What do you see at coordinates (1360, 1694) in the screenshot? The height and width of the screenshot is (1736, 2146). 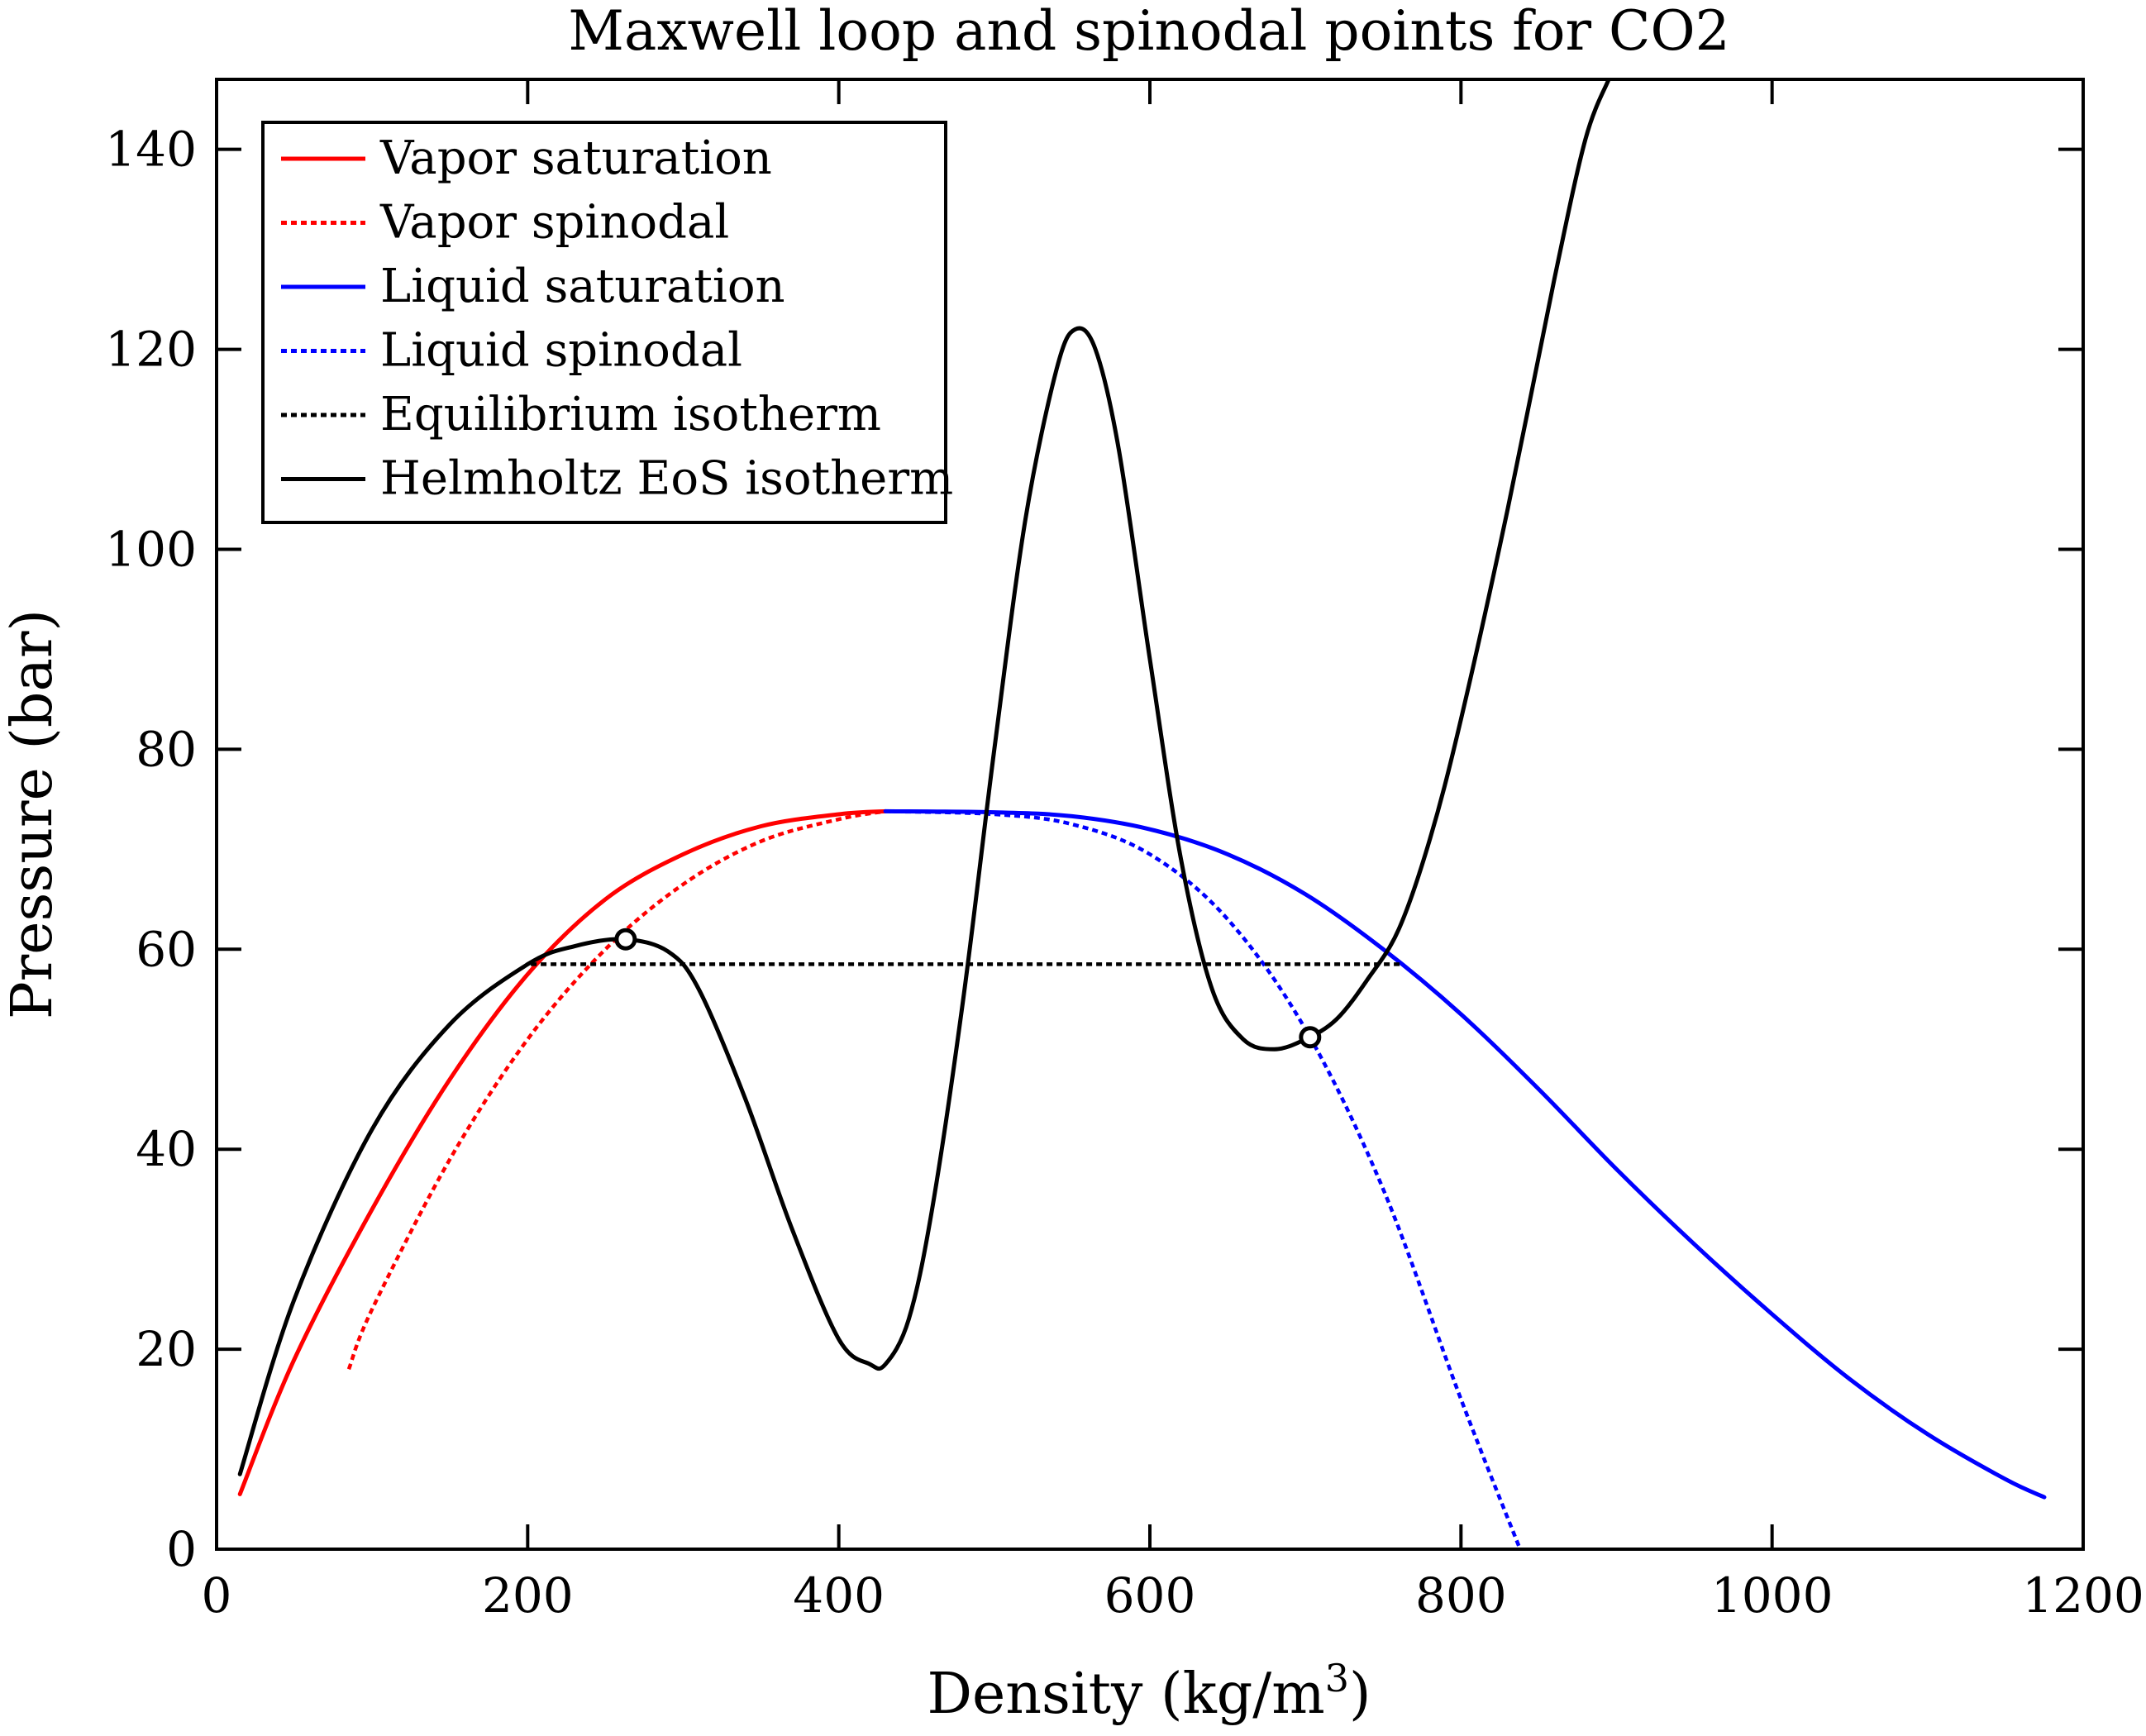 I see `x-axis-label-close: )` at bounding box center [1360, 1694].